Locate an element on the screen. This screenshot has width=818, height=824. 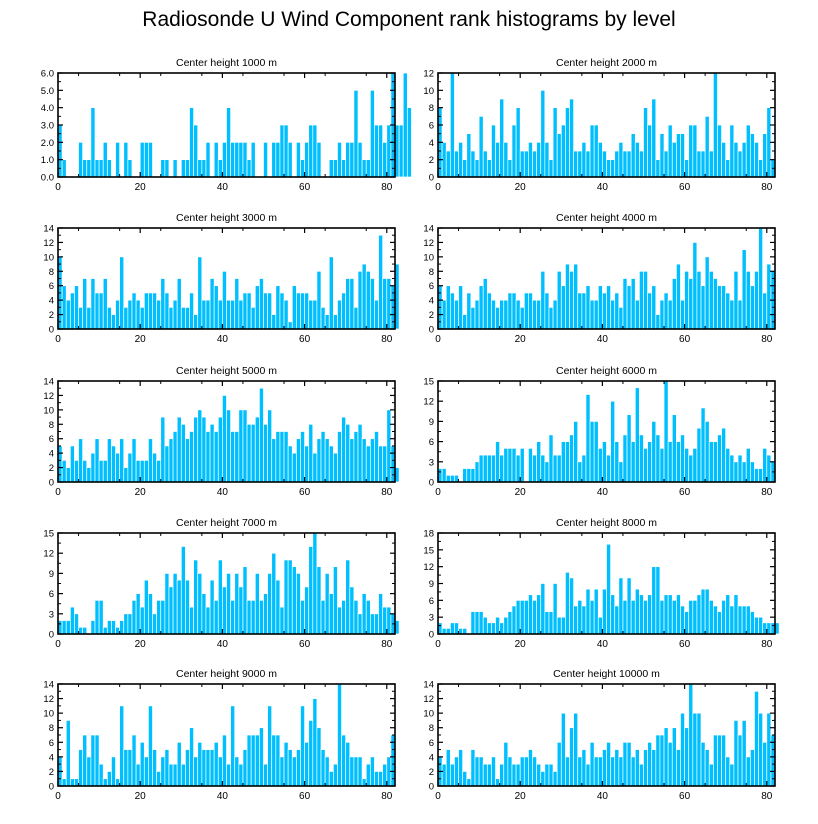
y-tick-label: 10 is located at coordinates (428, 714).